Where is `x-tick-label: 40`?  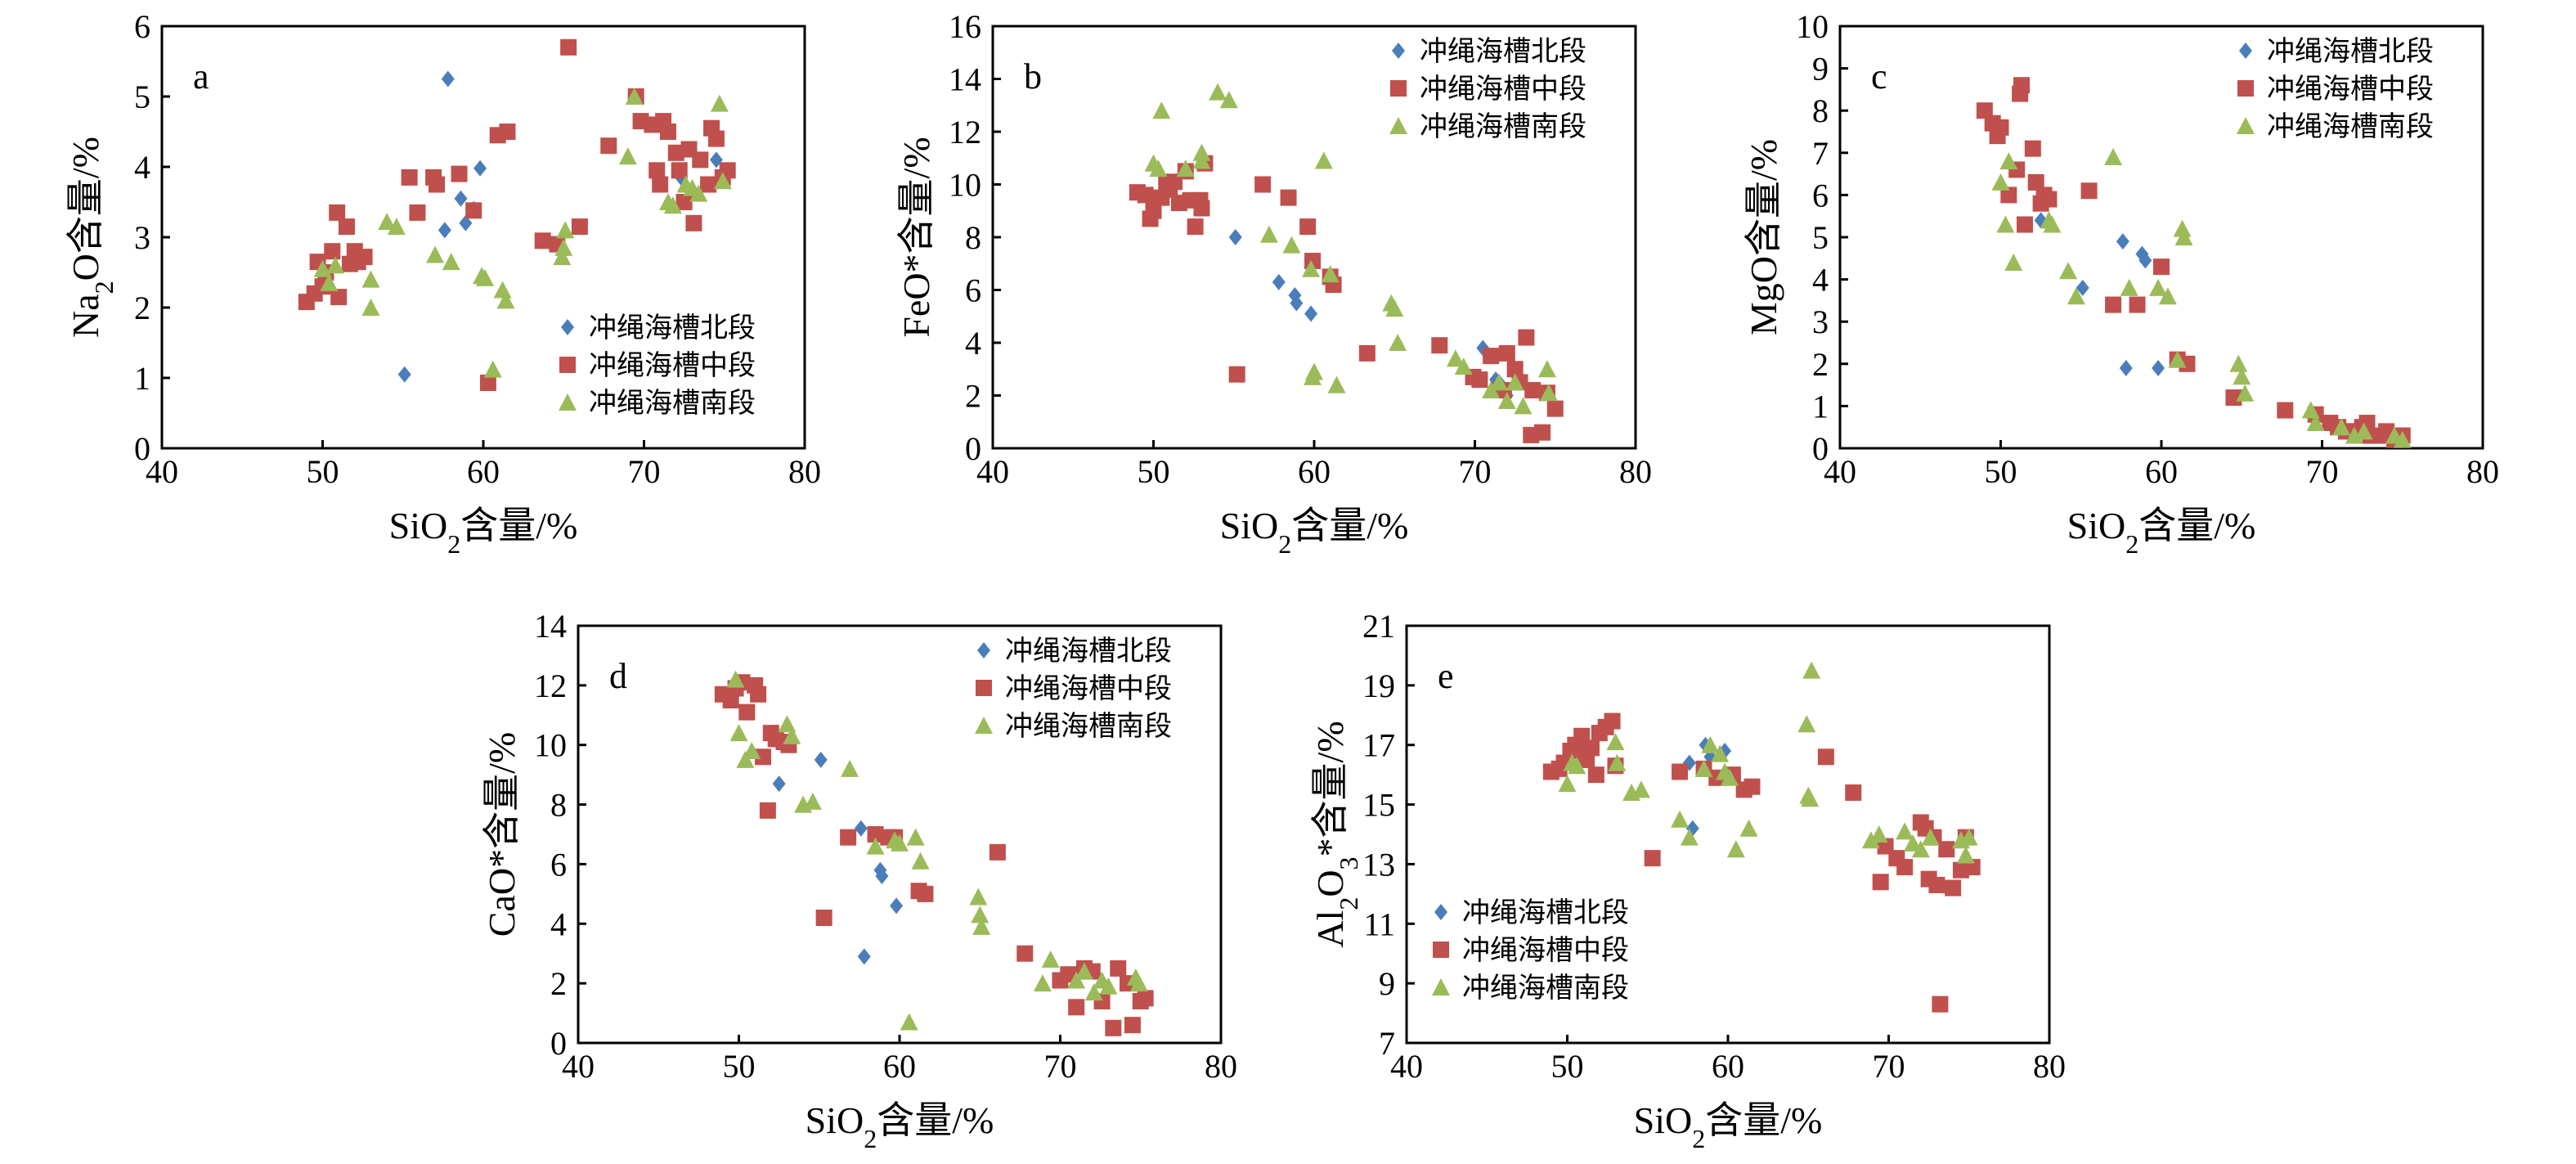
x-tick-label: 40 is located at coordinates (162, 472).